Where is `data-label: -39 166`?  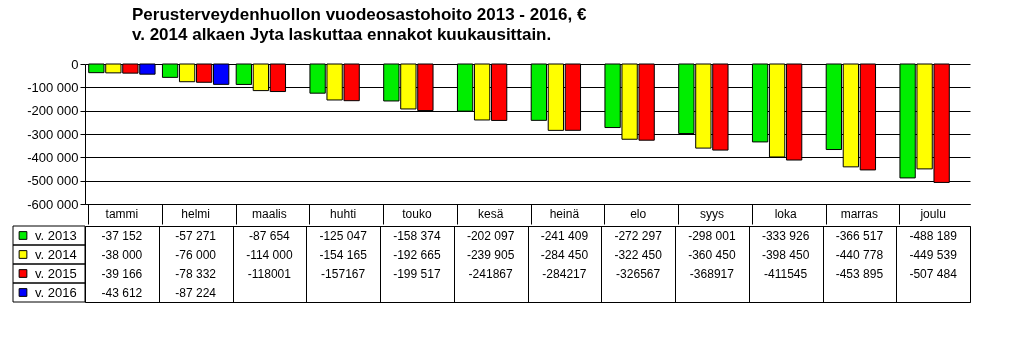
data-label: -39 166 is located at coordinates (122, 273).